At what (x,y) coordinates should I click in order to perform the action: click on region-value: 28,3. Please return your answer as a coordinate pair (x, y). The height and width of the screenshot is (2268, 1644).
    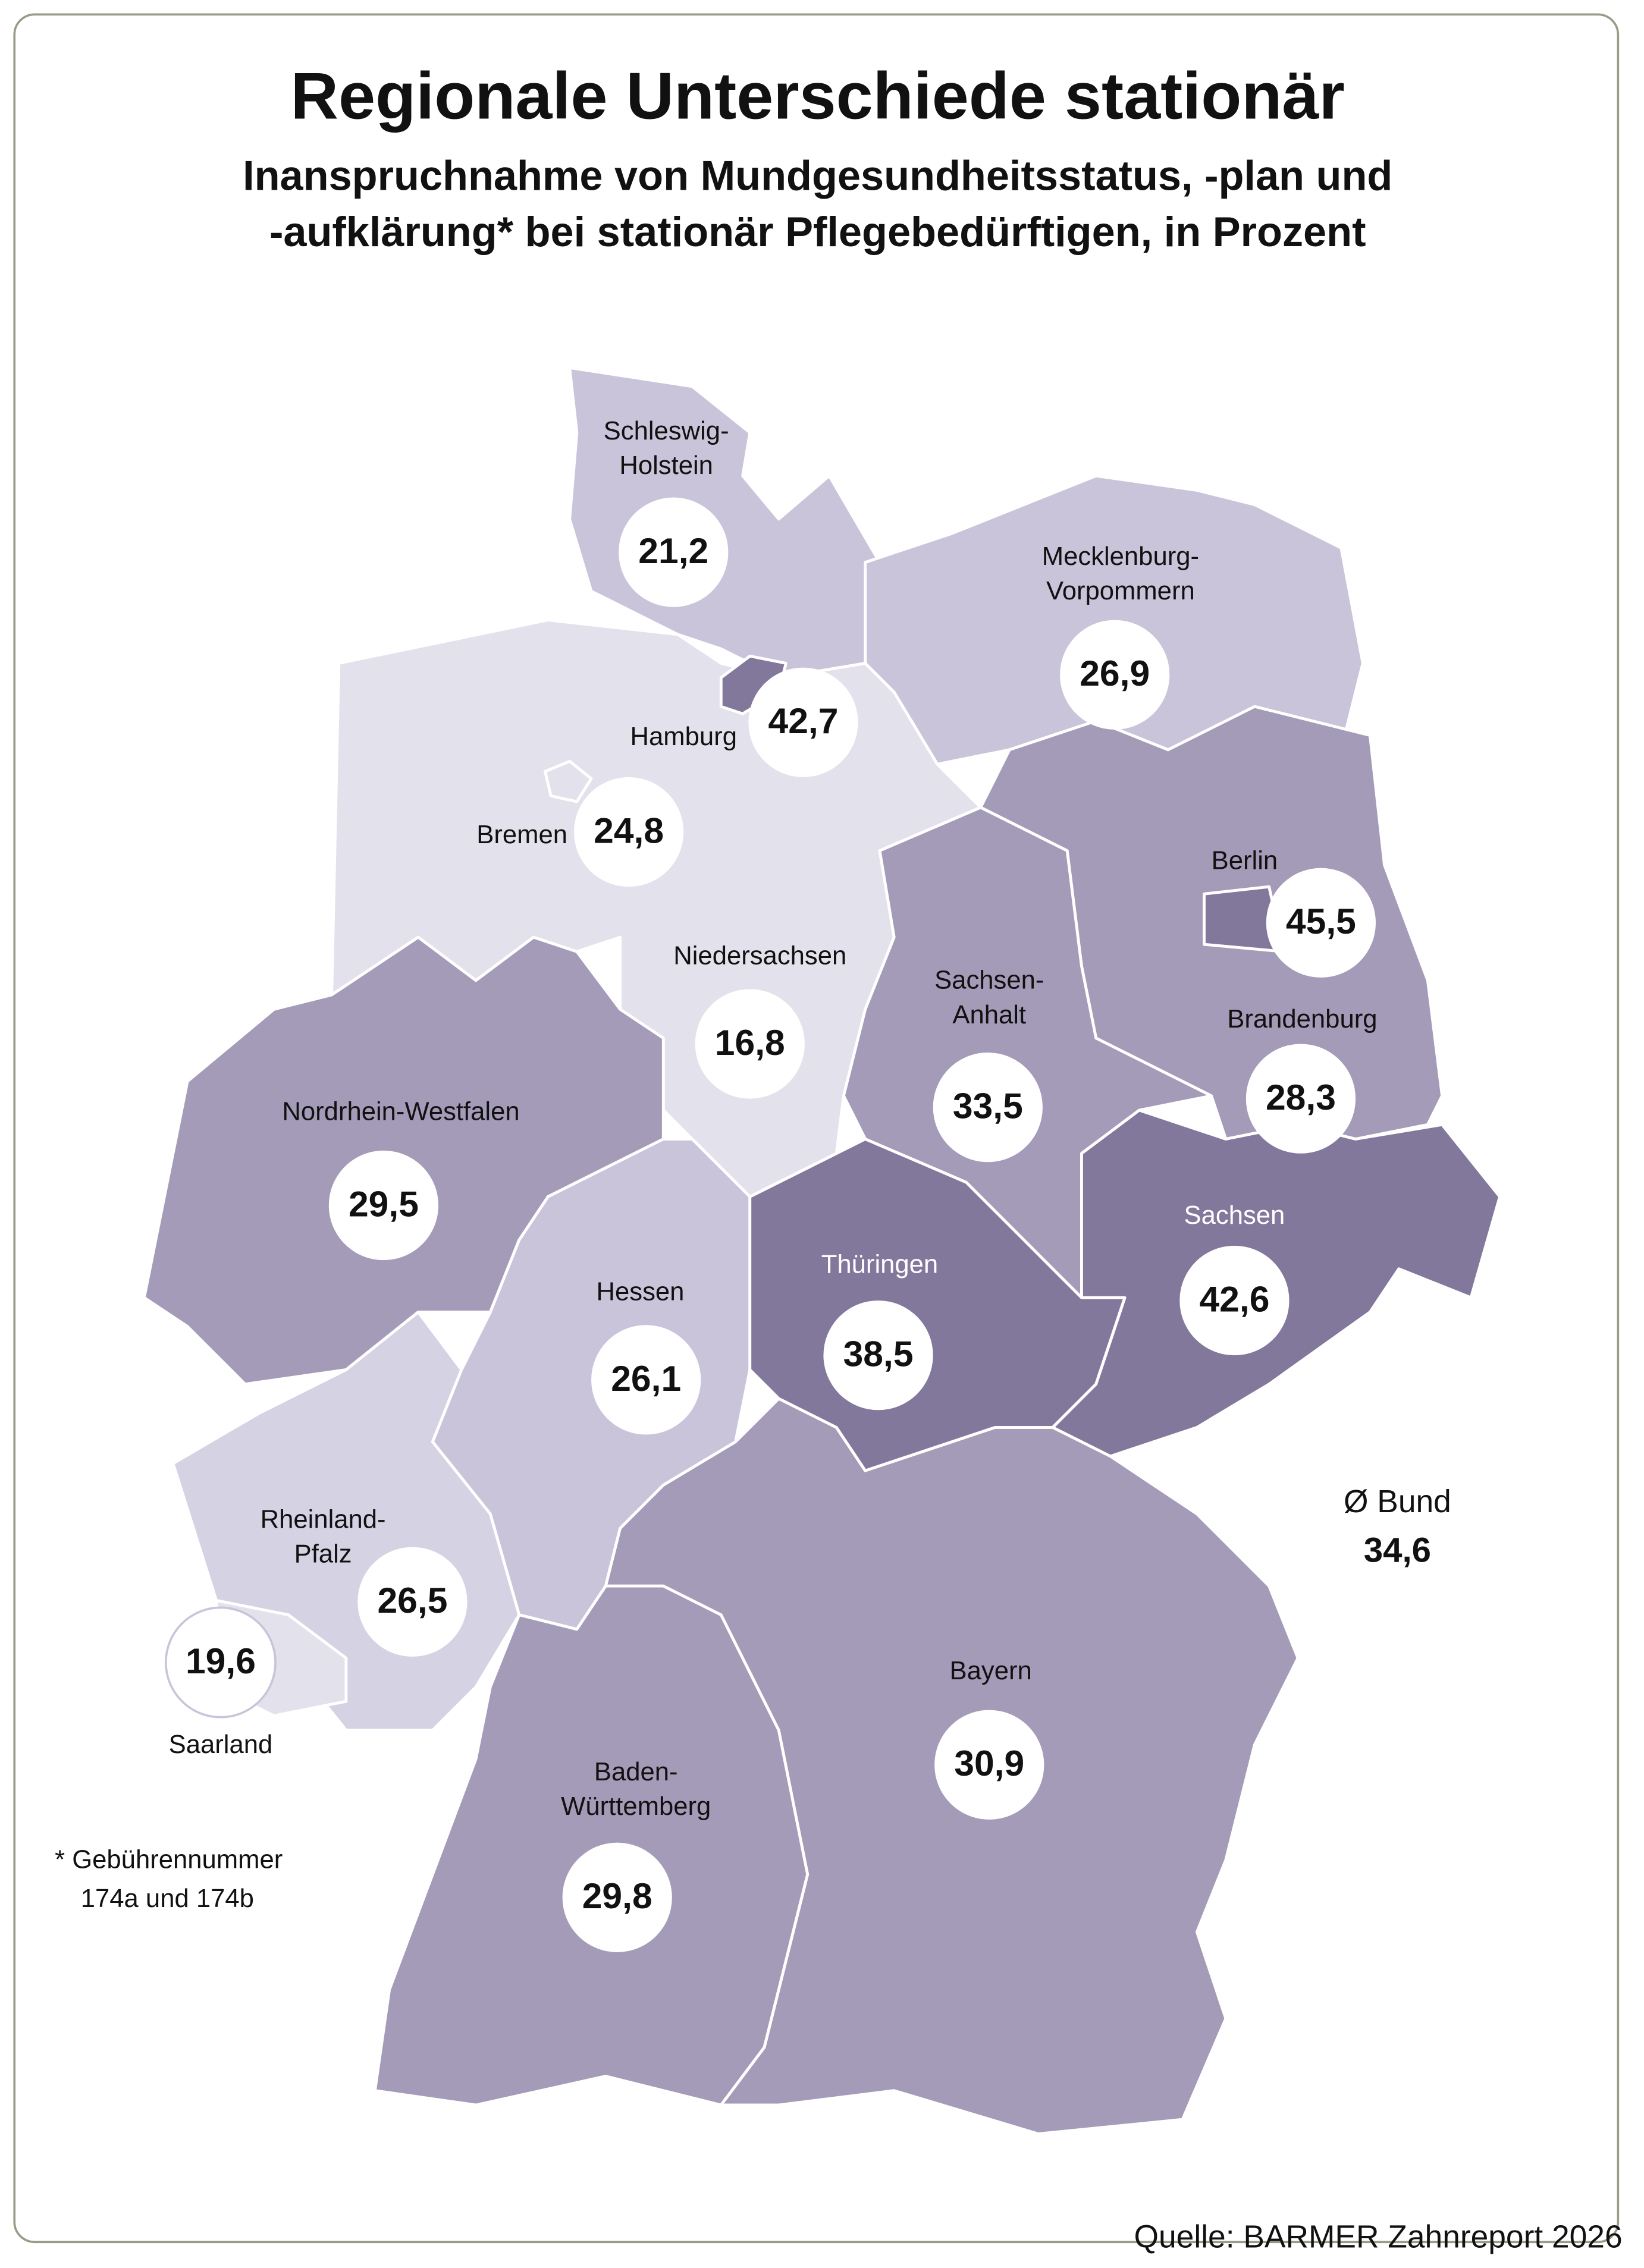
    Looking at the image, I should click on (1301, 1097).